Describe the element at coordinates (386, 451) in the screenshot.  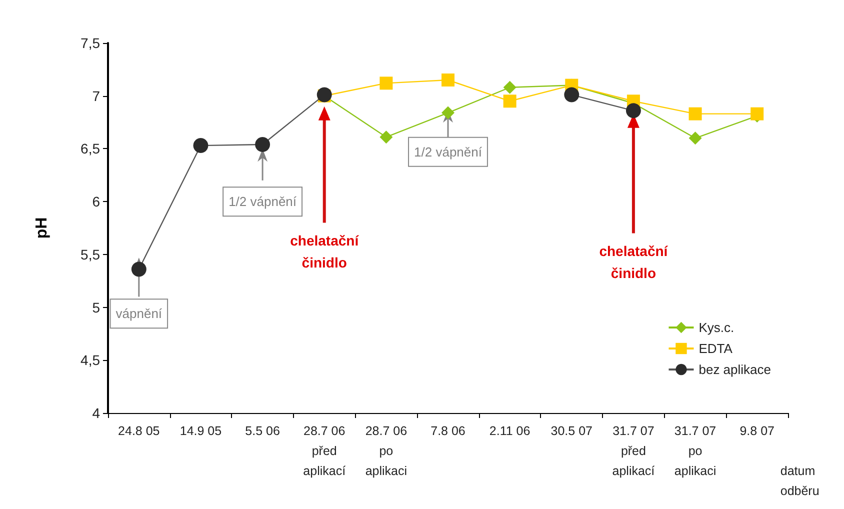
I see `x-tick-label: 28.7 06 po aplikaci` at that location.